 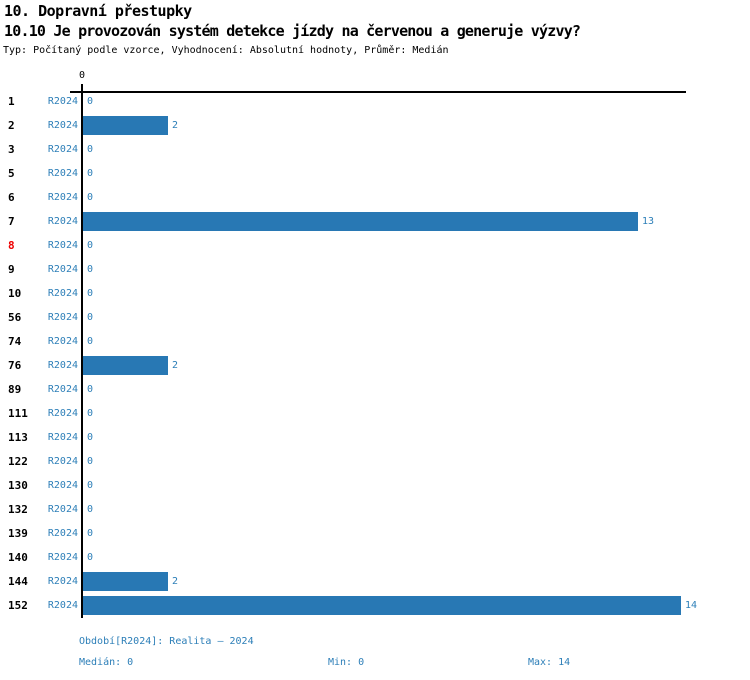 What do you see at coordinates (98, 11) in the screenshot?
I see `page-title: 10. Dopravní přestupky` at bounding box center [98, 11].